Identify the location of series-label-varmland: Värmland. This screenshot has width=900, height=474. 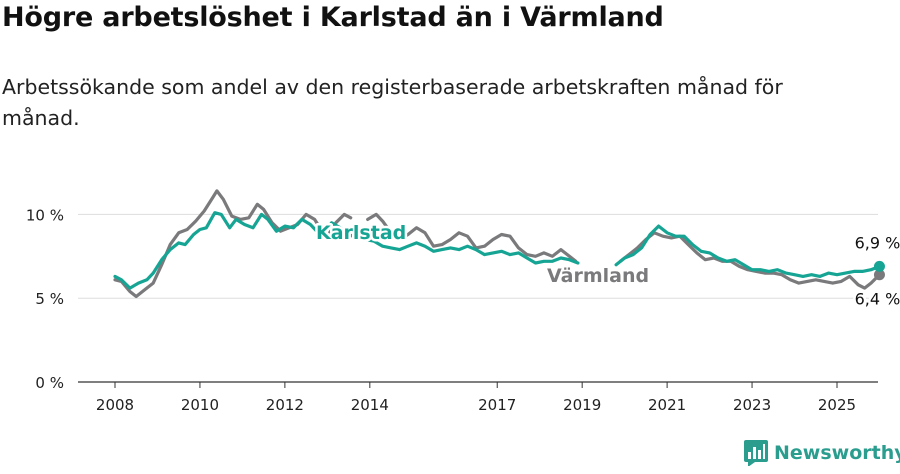
(598, 276).